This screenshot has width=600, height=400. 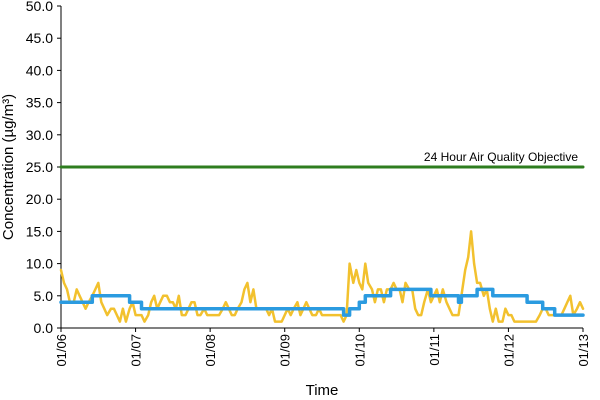 What do you see at coordinates (508, 350) in the screenshot?
I see `x-tick-label: 01/12` at bounding box center [508, 350].